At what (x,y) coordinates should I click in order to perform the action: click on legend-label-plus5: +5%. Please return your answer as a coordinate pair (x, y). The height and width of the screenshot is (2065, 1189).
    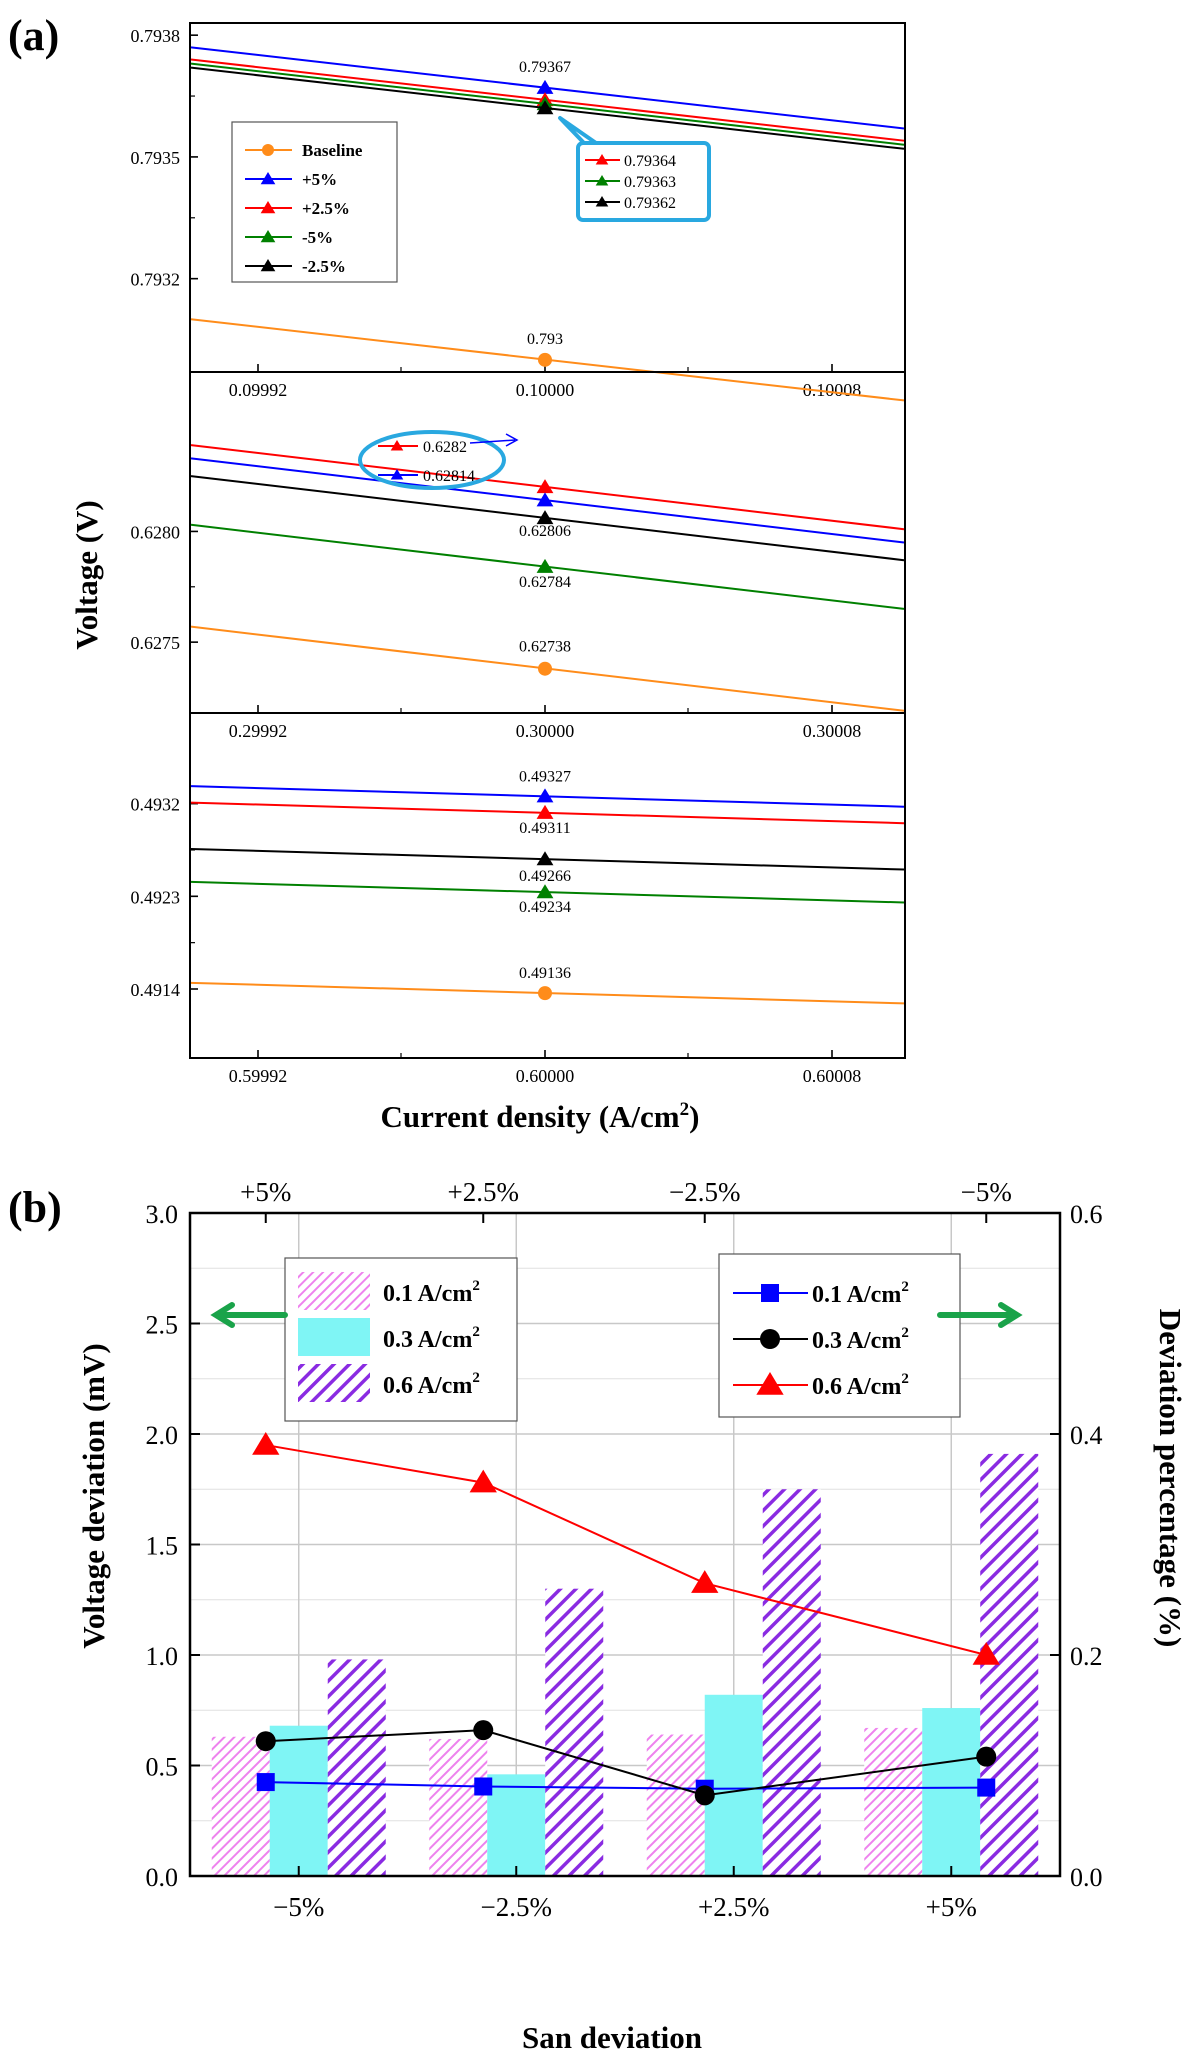
    Looking at the image, I should click on (319, 179).